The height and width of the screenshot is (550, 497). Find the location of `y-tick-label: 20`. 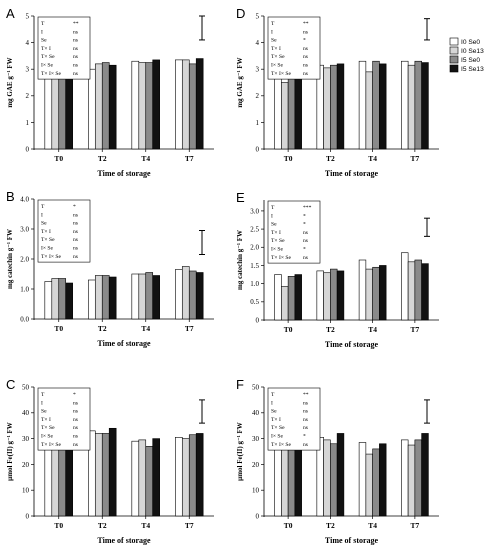

y-tick-label: 20 is located at coordinates (26, 465).